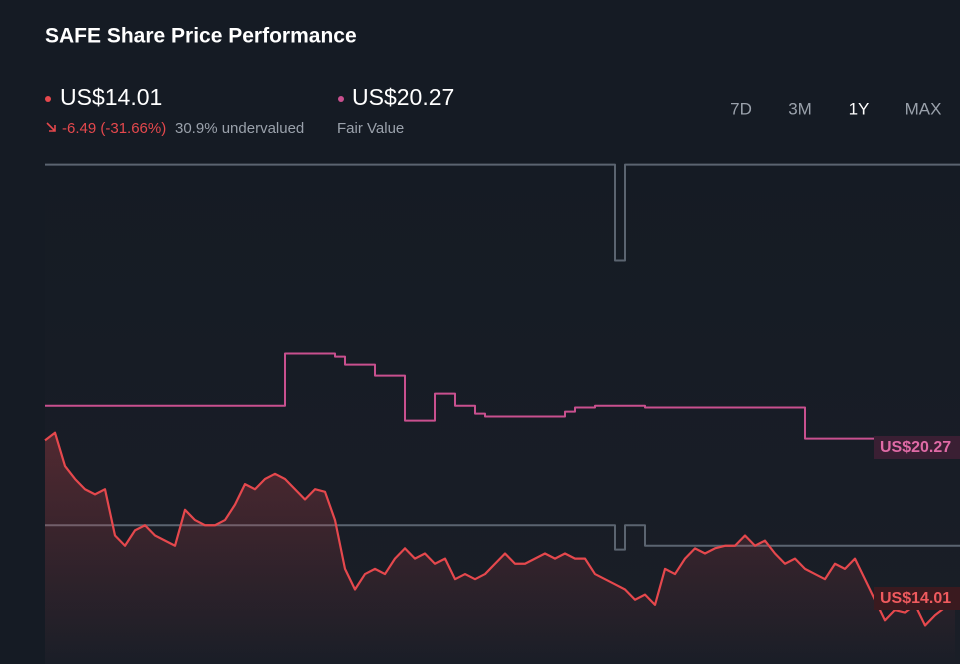 Image resolution: width=960 pixels, height=664 pixels. I want to click on valuation: 30.9% undervalued, so click(239, 128).